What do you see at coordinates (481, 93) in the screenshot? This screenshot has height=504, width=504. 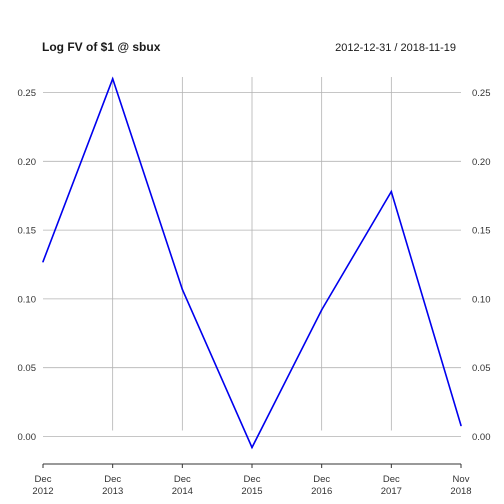 I see `y-tick-label-right: 0.25` at bounding box center [481, 93].